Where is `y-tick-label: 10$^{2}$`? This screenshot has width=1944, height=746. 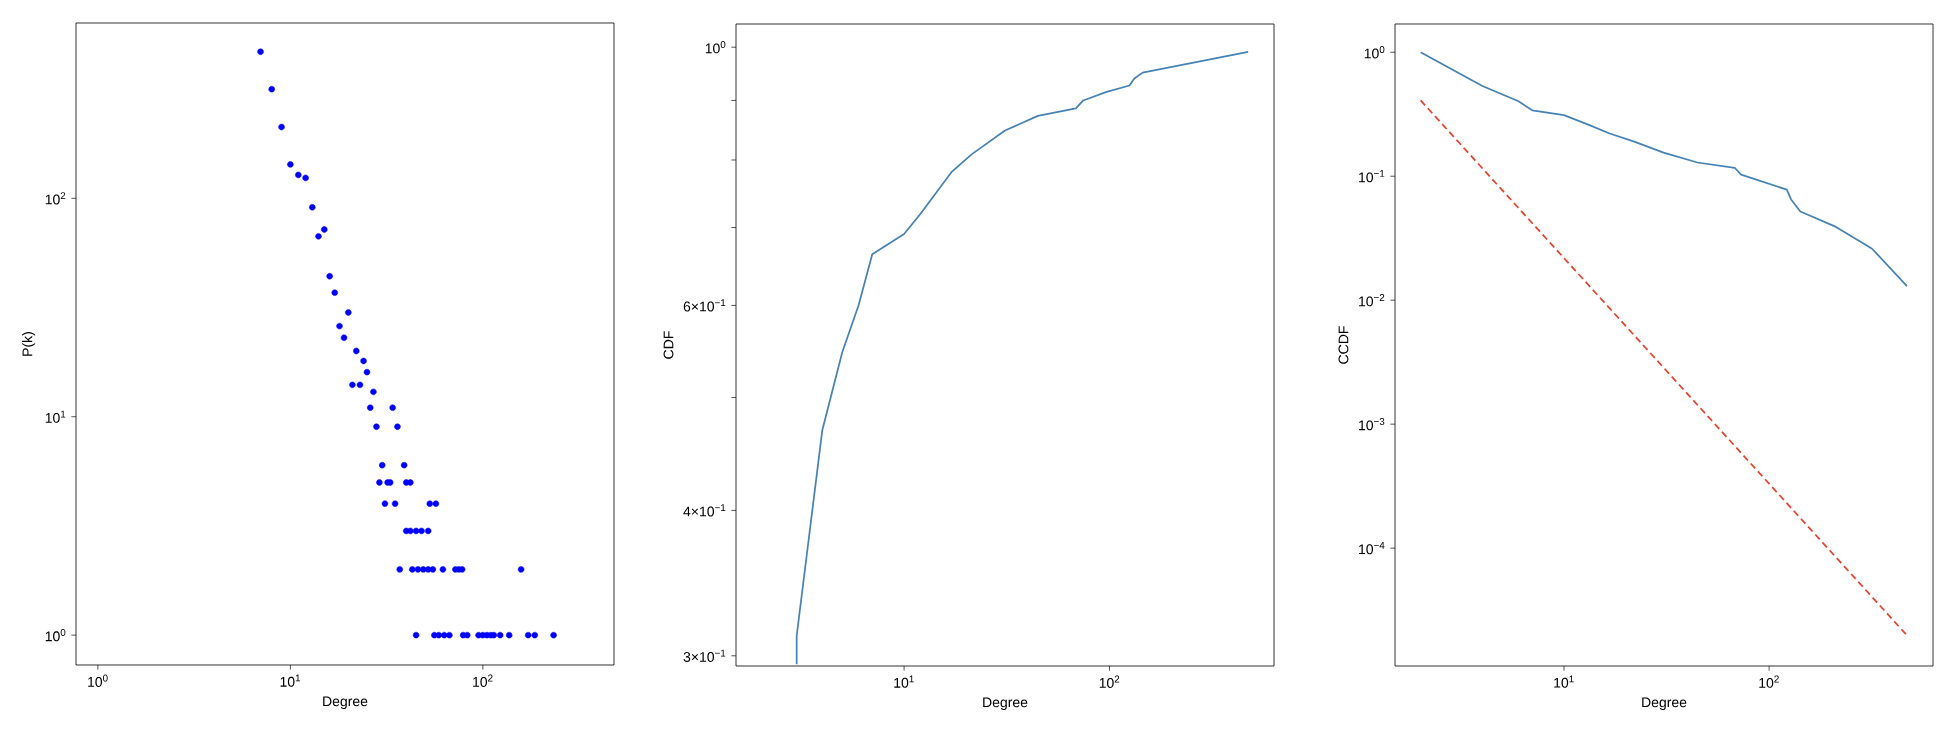
y-tick-label: 10$^{2}$ is located at coordinates (55, 198).